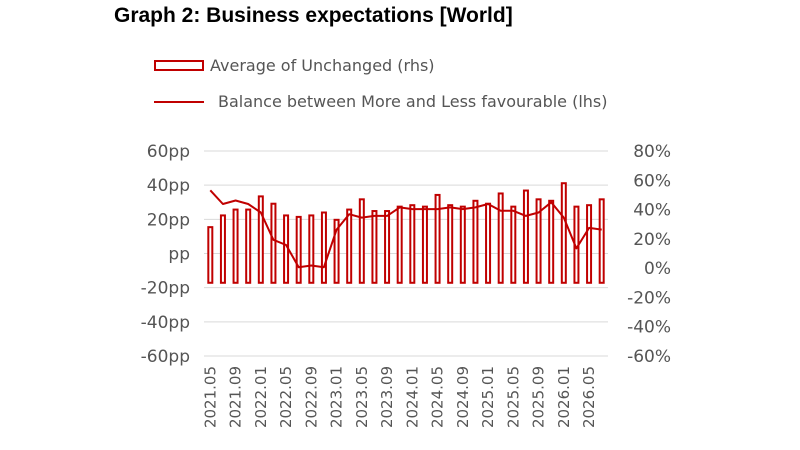 The height and width of the screenshot is (450, 800). Describe the element at coordinates (236, 397) in the screenshot. I see `x-tick-label: 2021.09` at that location.